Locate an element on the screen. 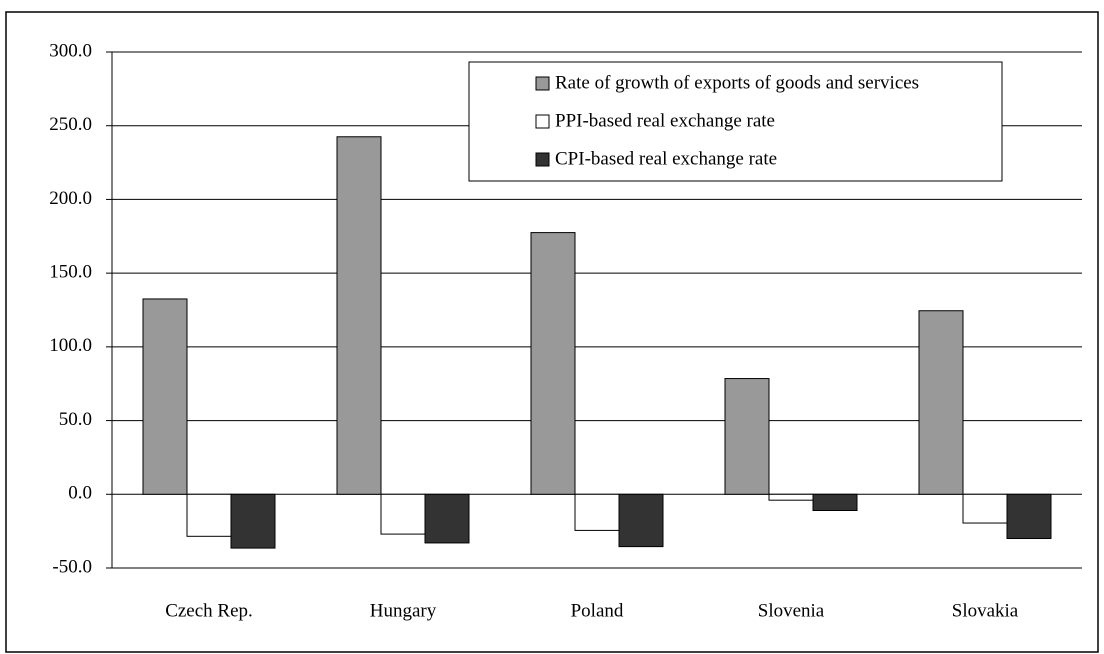  x-tick-label: Slovenia is located at coordinates (791, 610).